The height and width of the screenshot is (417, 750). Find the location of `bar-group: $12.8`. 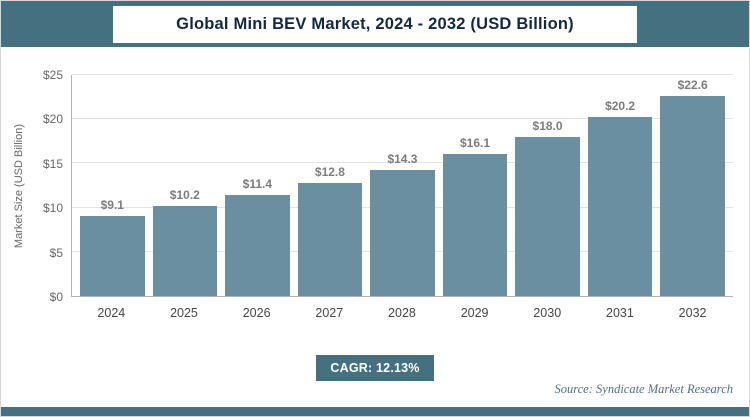

bar-group: $12.8 is located at coordinates (330, 185).